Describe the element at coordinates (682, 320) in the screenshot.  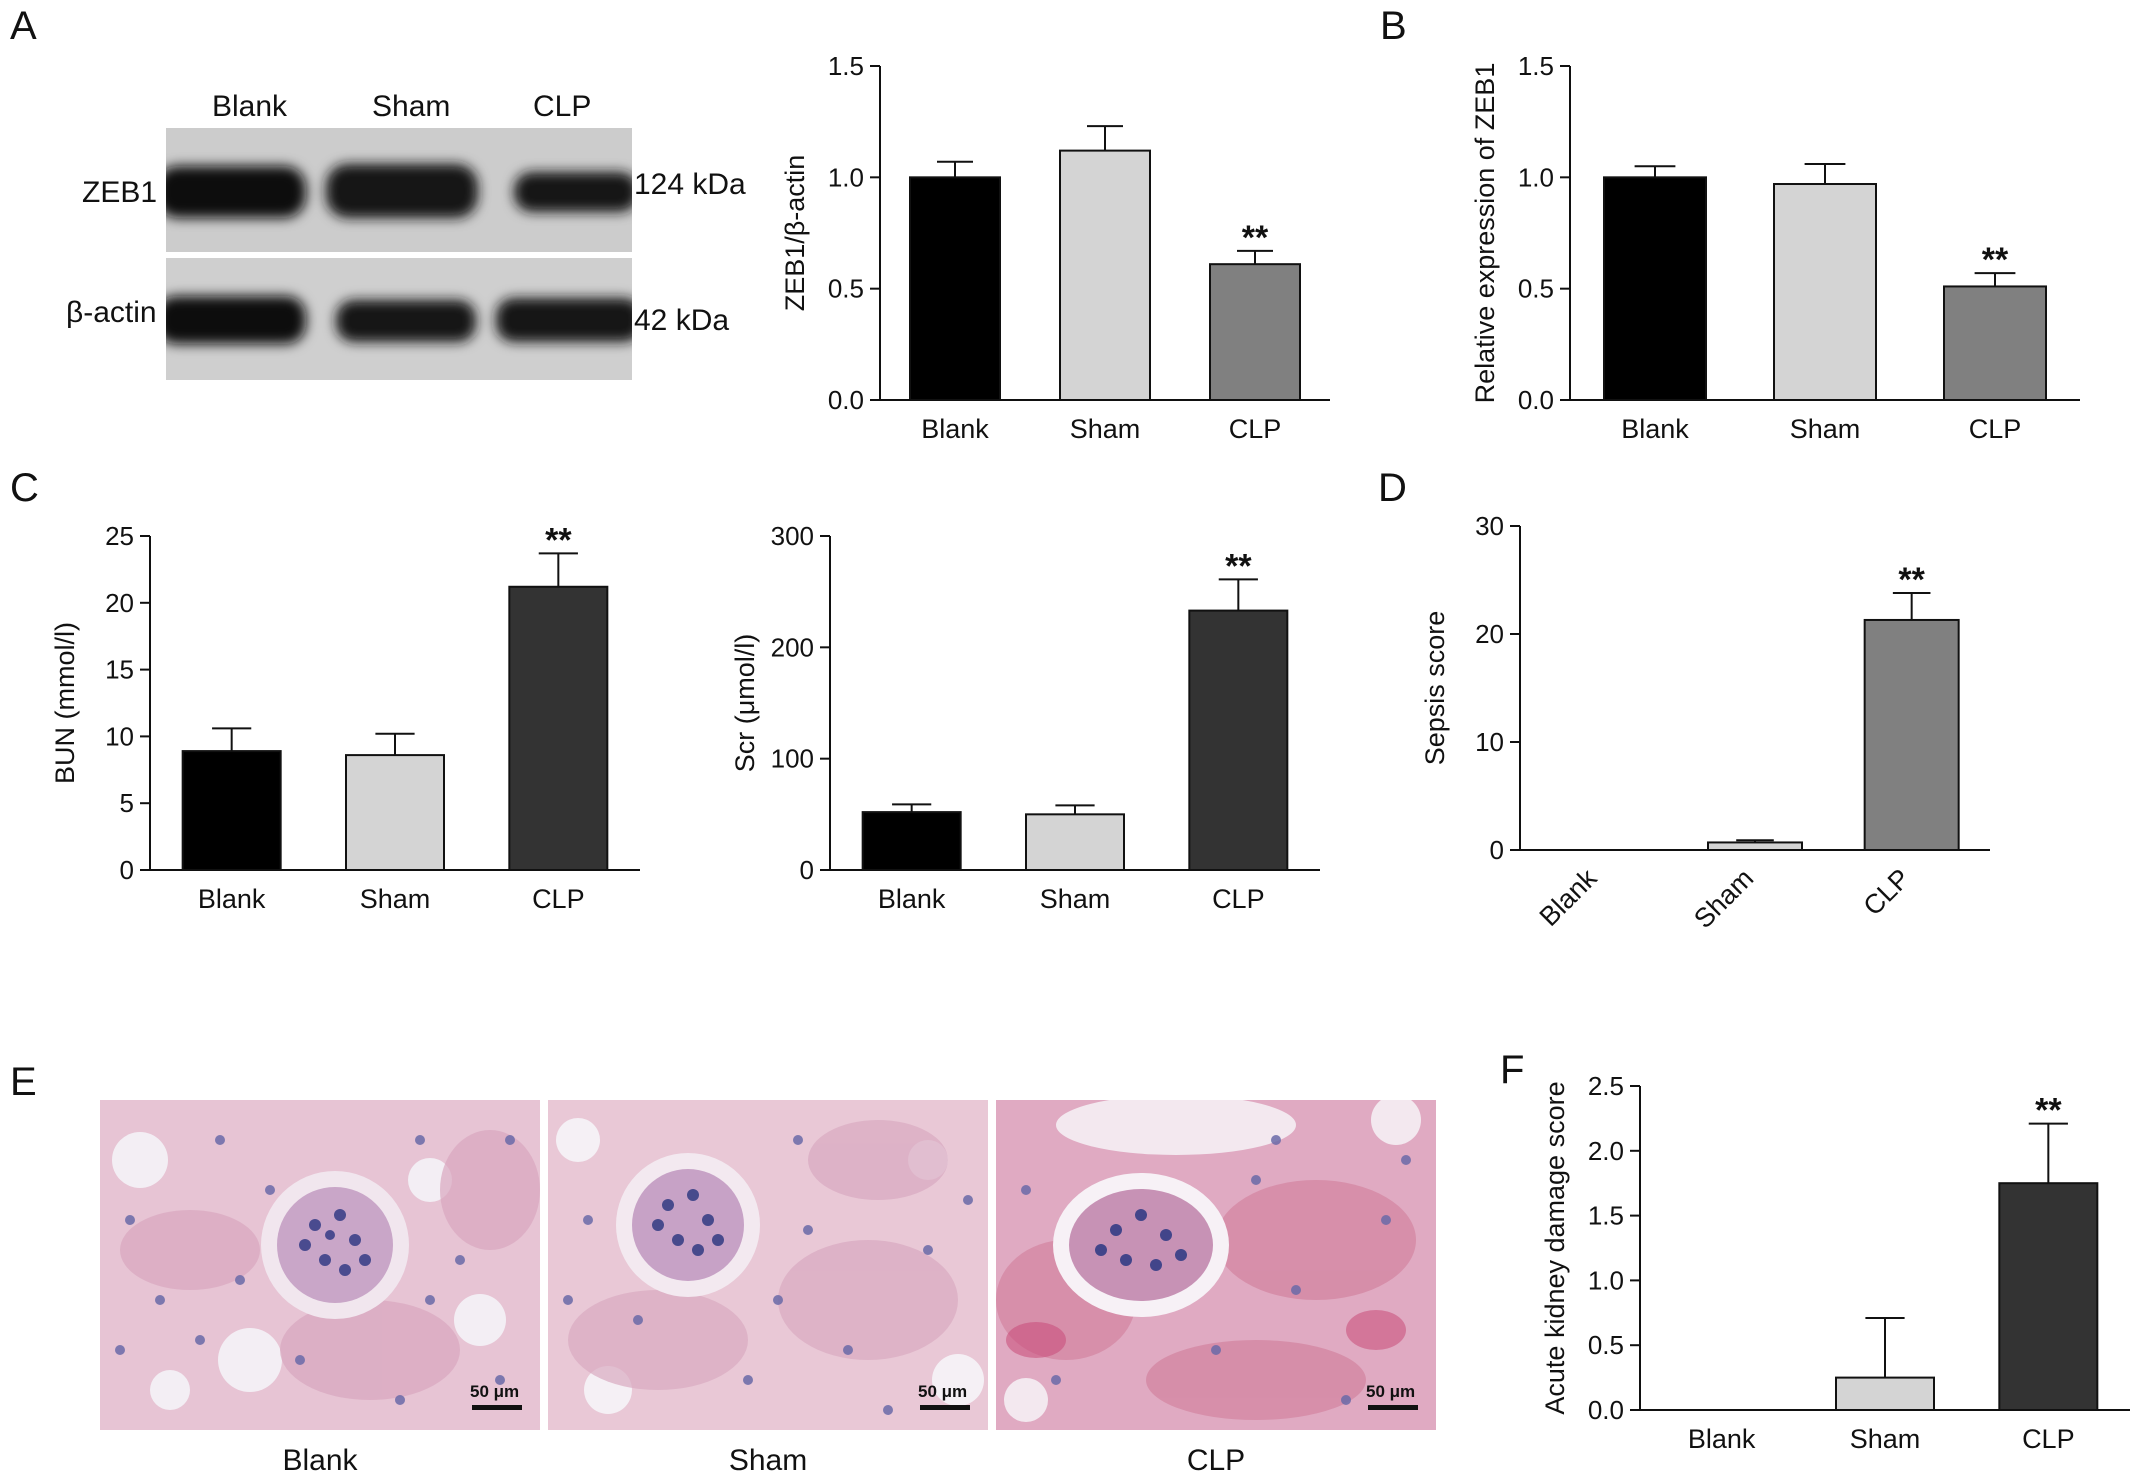
I see `blot-size-label: 42 kDa` at that location.